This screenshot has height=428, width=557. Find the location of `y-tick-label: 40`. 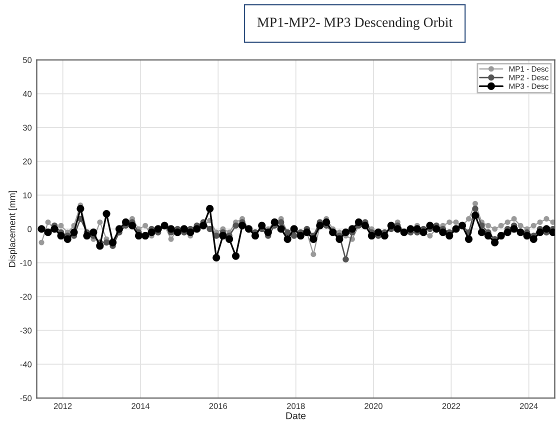

y-tick-label: 40 is located at coordinates (27, 93).